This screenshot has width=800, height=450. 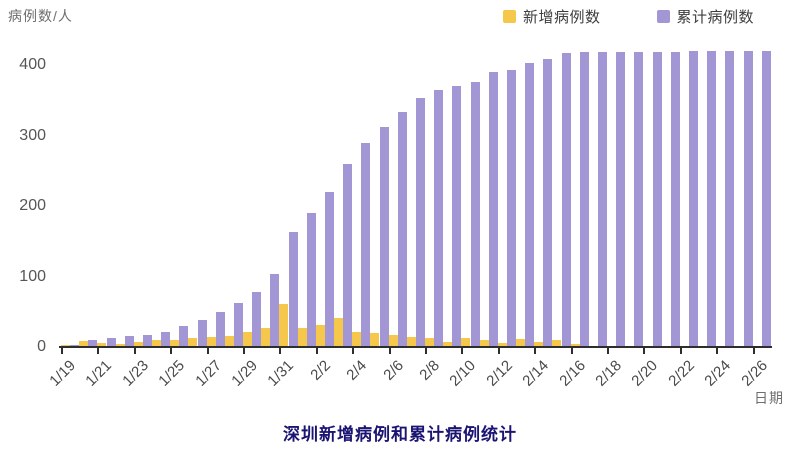 What do you see at coordinates (281, 373) in the screenshot?
I see `x-tick-label: 1/31` at bounding box center [281, 373].